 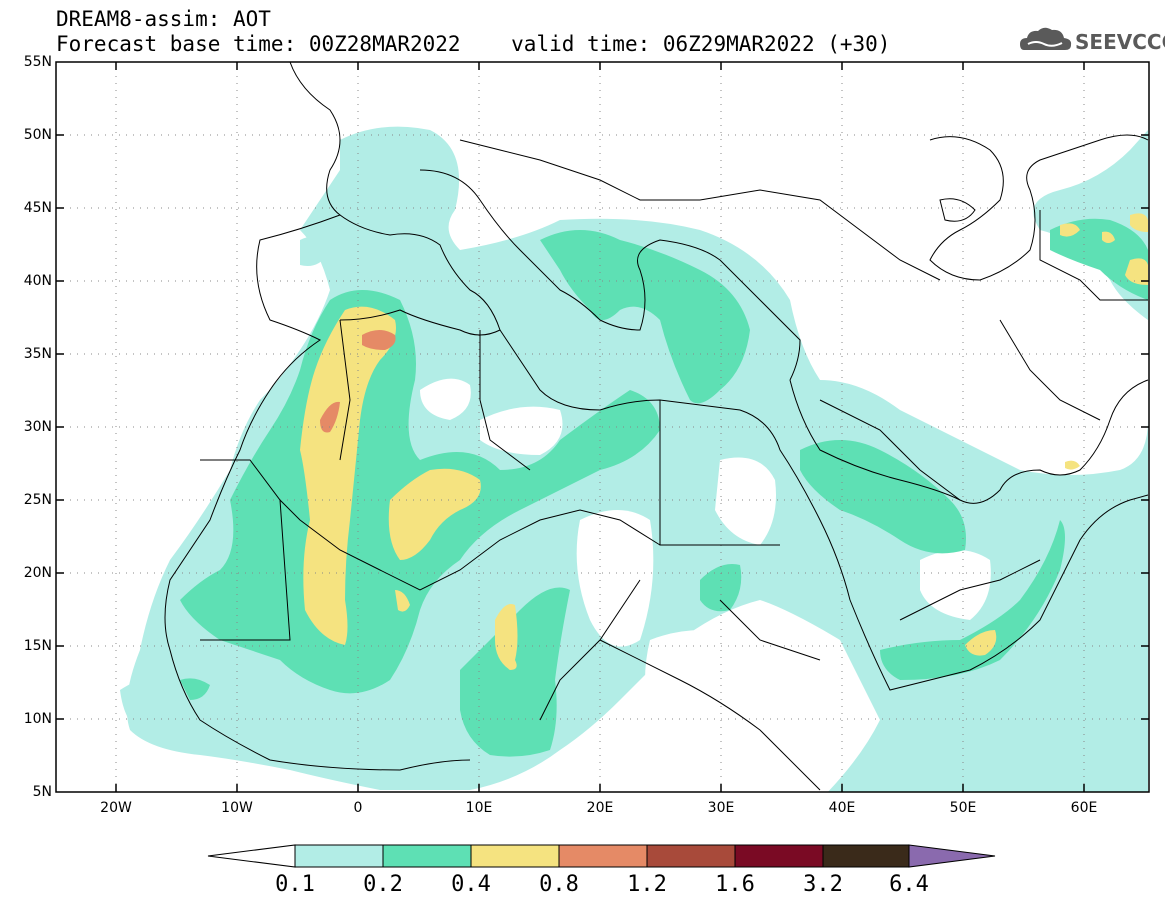 What do you see at coordinates (258, 44) in the screenshot?
I see `base-time: Forecast base time: 00Z28MAR2022` at bounding box center [258, 44].